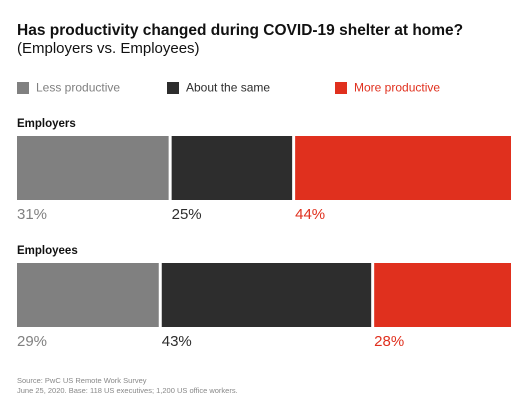 The image size is (528, 417). I want to click on legend-label: More productive, so click(397, 88).